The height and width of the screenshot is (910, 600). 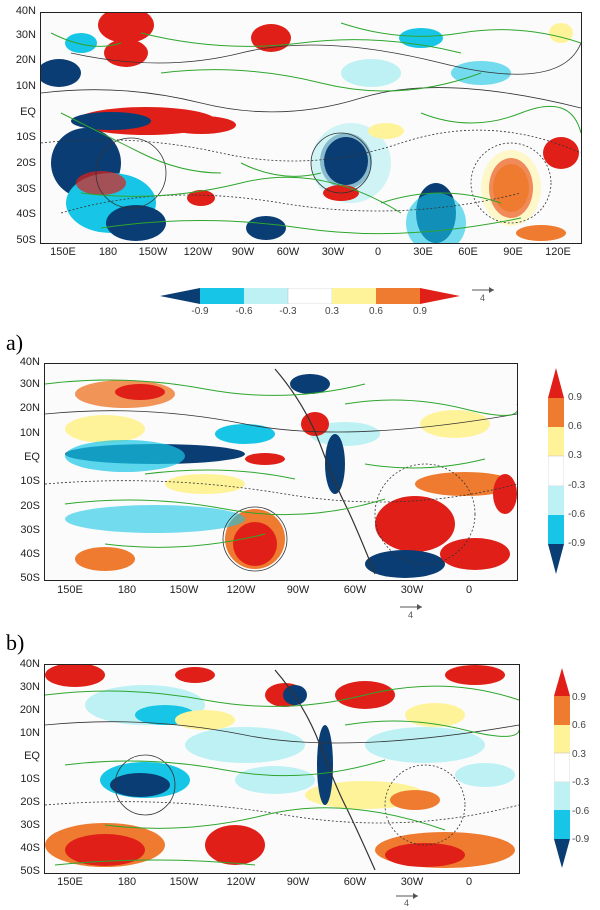 I want to click on lon-label: 120E, so click(x=558, y=252).